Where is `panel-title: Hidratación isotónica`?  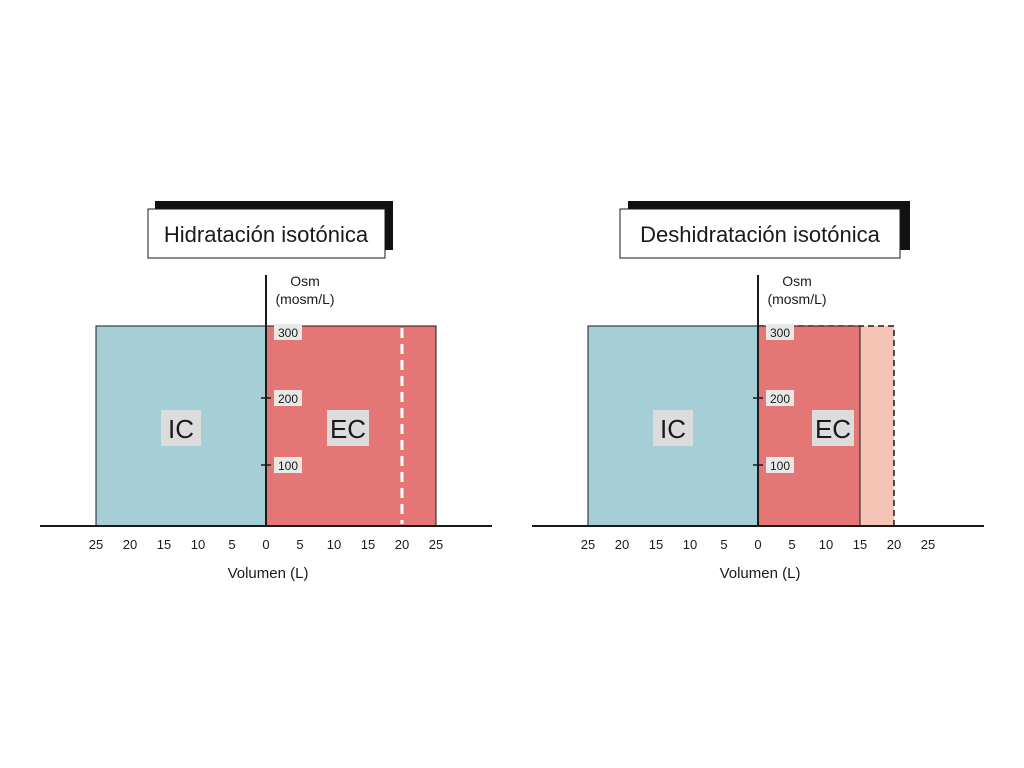
panel-title: Hidratación isotónica is located at coordinates (266, 234).